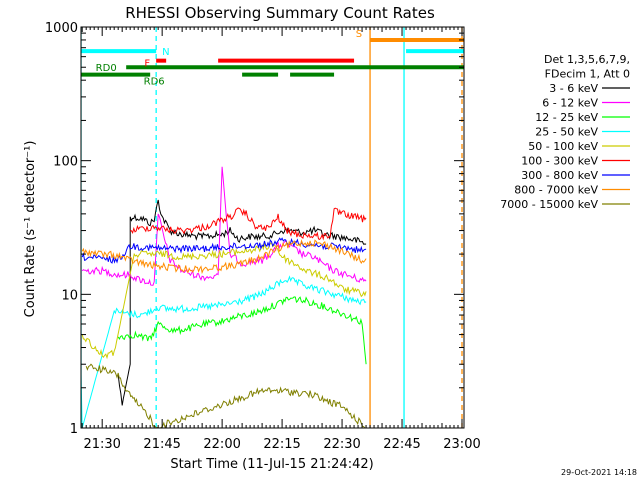 Image resolution: width=640 pixels, height=480 pixels. I want to click on legend-entry-label: 100 - 300 keV, so click(559, 161).